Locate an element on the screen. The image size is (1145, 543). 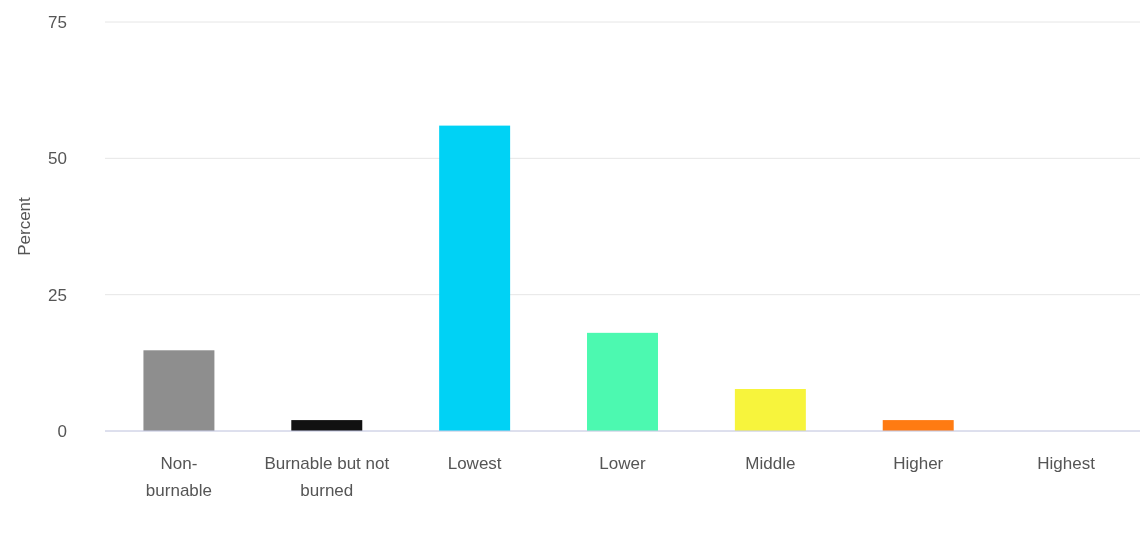
x-tick-label: Lowest is located at coordinates (474, 464).